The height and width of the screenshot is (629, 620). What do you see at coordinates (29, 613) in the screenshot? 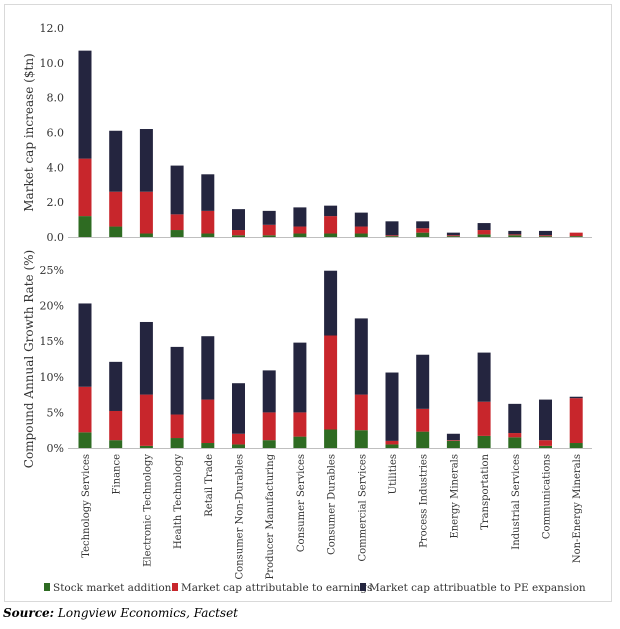
I see `source-label: Source:` at bounding box center [29, 613].